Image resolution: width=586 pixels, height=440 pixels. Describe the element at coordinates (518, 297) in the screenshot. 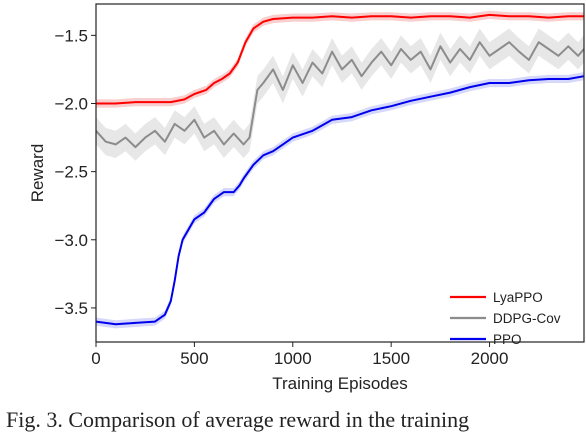

I see `legend-label-lyappo: LyaPPO` at that location.